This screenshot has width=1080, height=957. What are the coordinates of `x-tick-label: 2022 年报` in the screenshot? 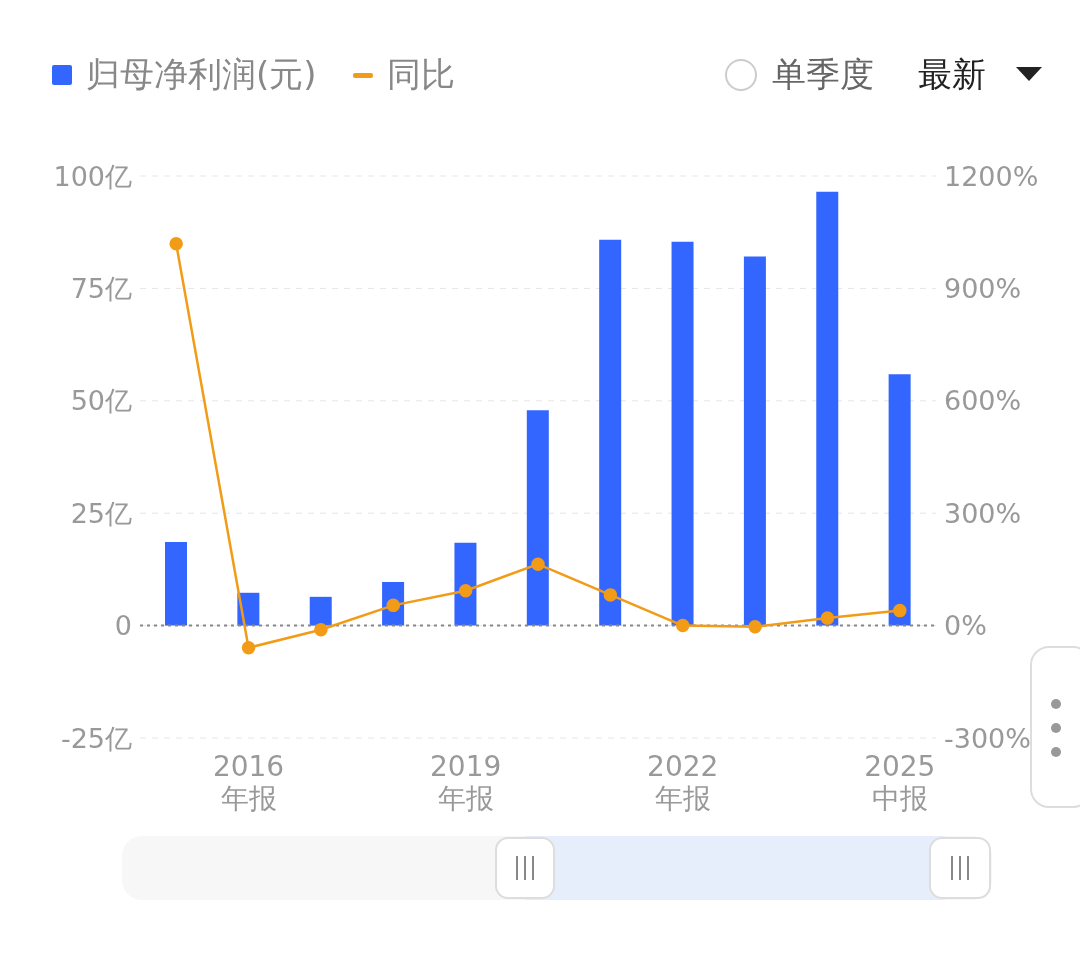 It's located at (683, 782).